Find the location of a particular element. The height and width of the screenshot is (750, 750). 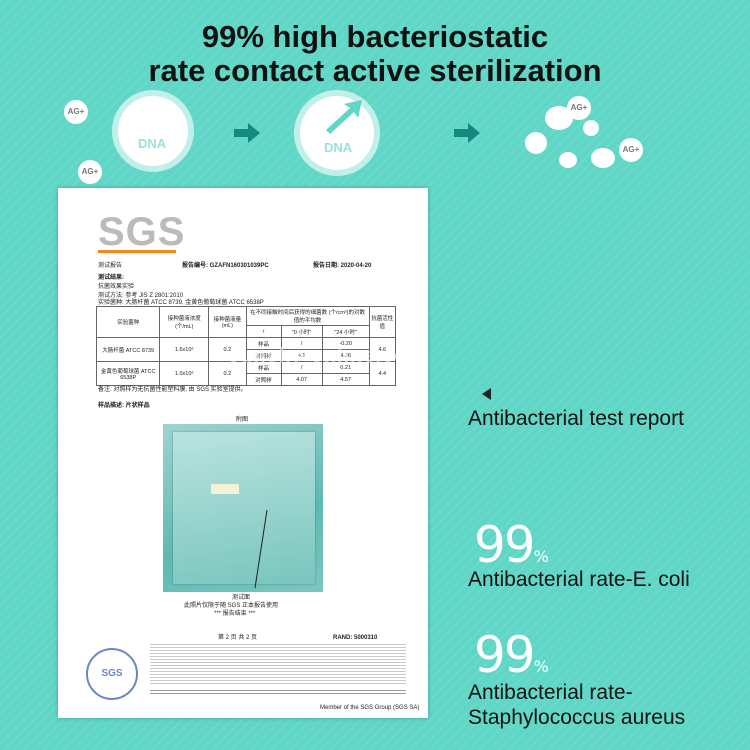

cell-conc: 1.0x10⁶ is located at coordinates (184, 373).